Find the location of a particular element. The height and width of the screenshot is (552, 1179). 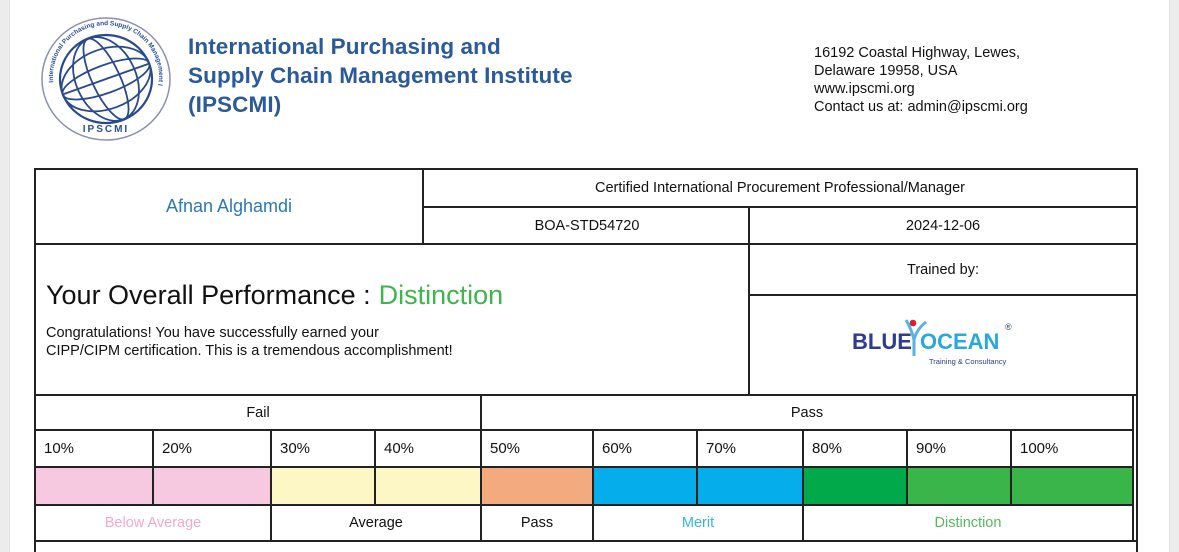

student-id: BOA-STD54720 is located at coordinates (587, 225).